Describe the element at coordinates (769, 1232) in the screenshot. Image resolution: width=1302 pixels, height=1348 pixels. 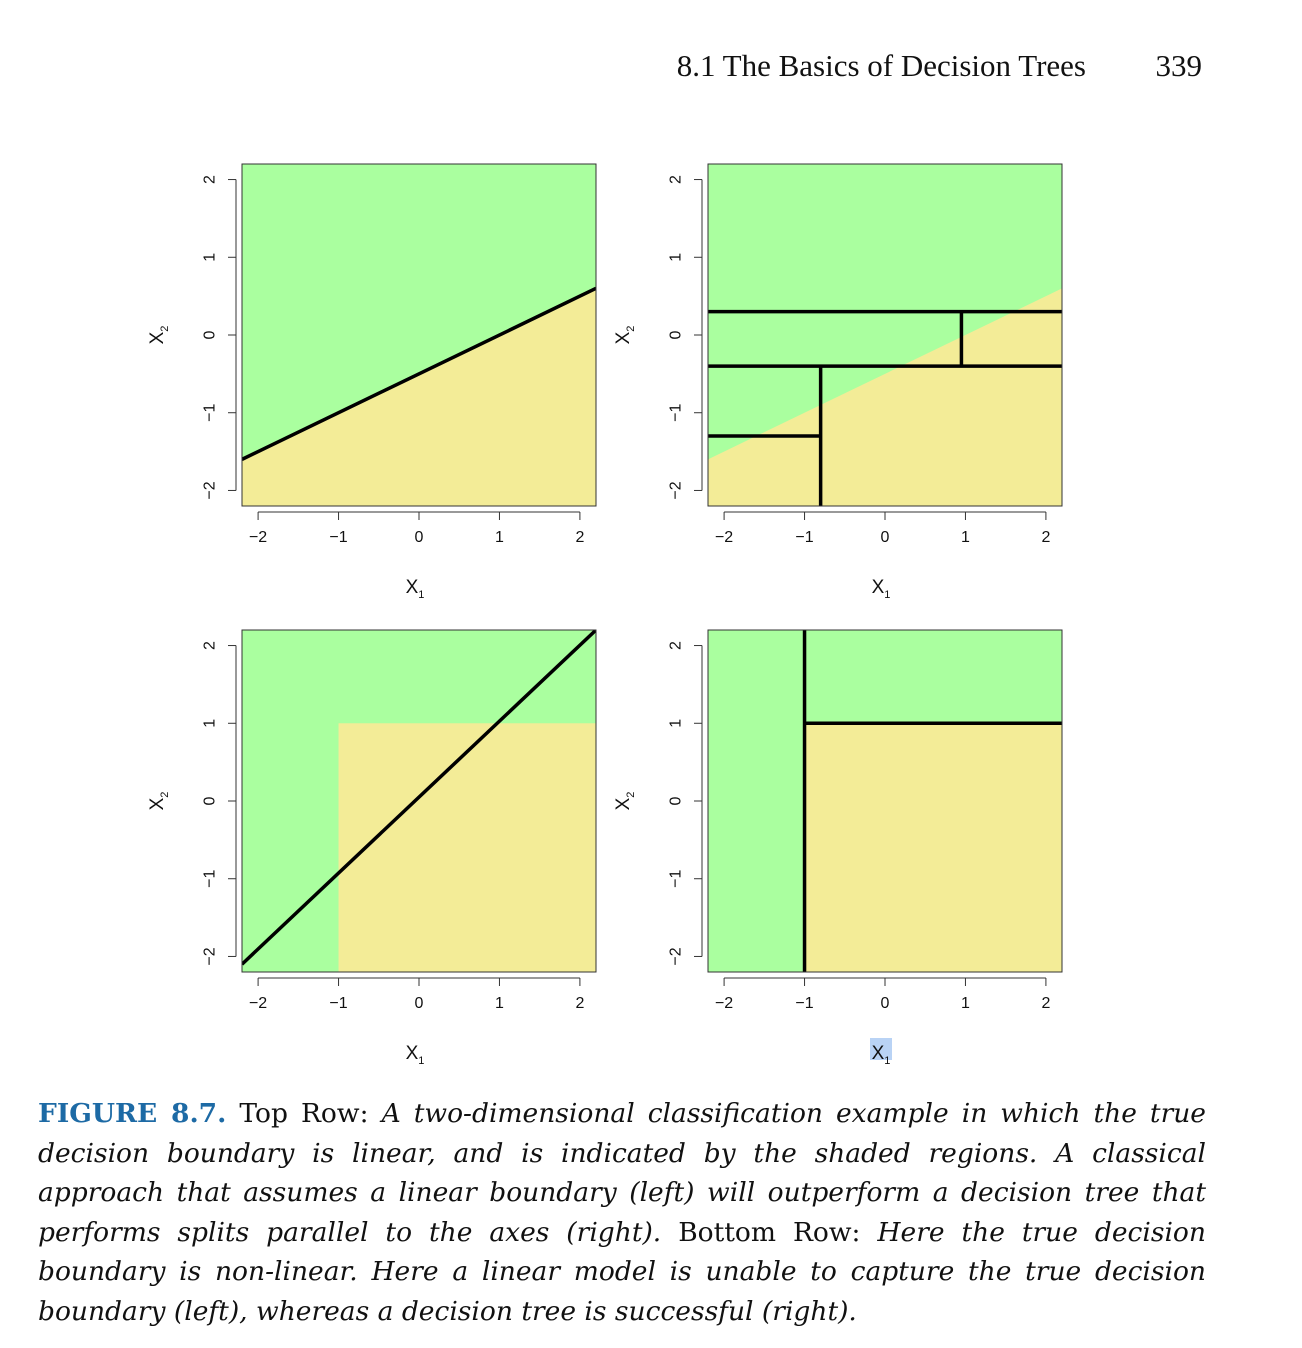
I see `caption-bottom-row-prefix: Bottom Row:` at that location.